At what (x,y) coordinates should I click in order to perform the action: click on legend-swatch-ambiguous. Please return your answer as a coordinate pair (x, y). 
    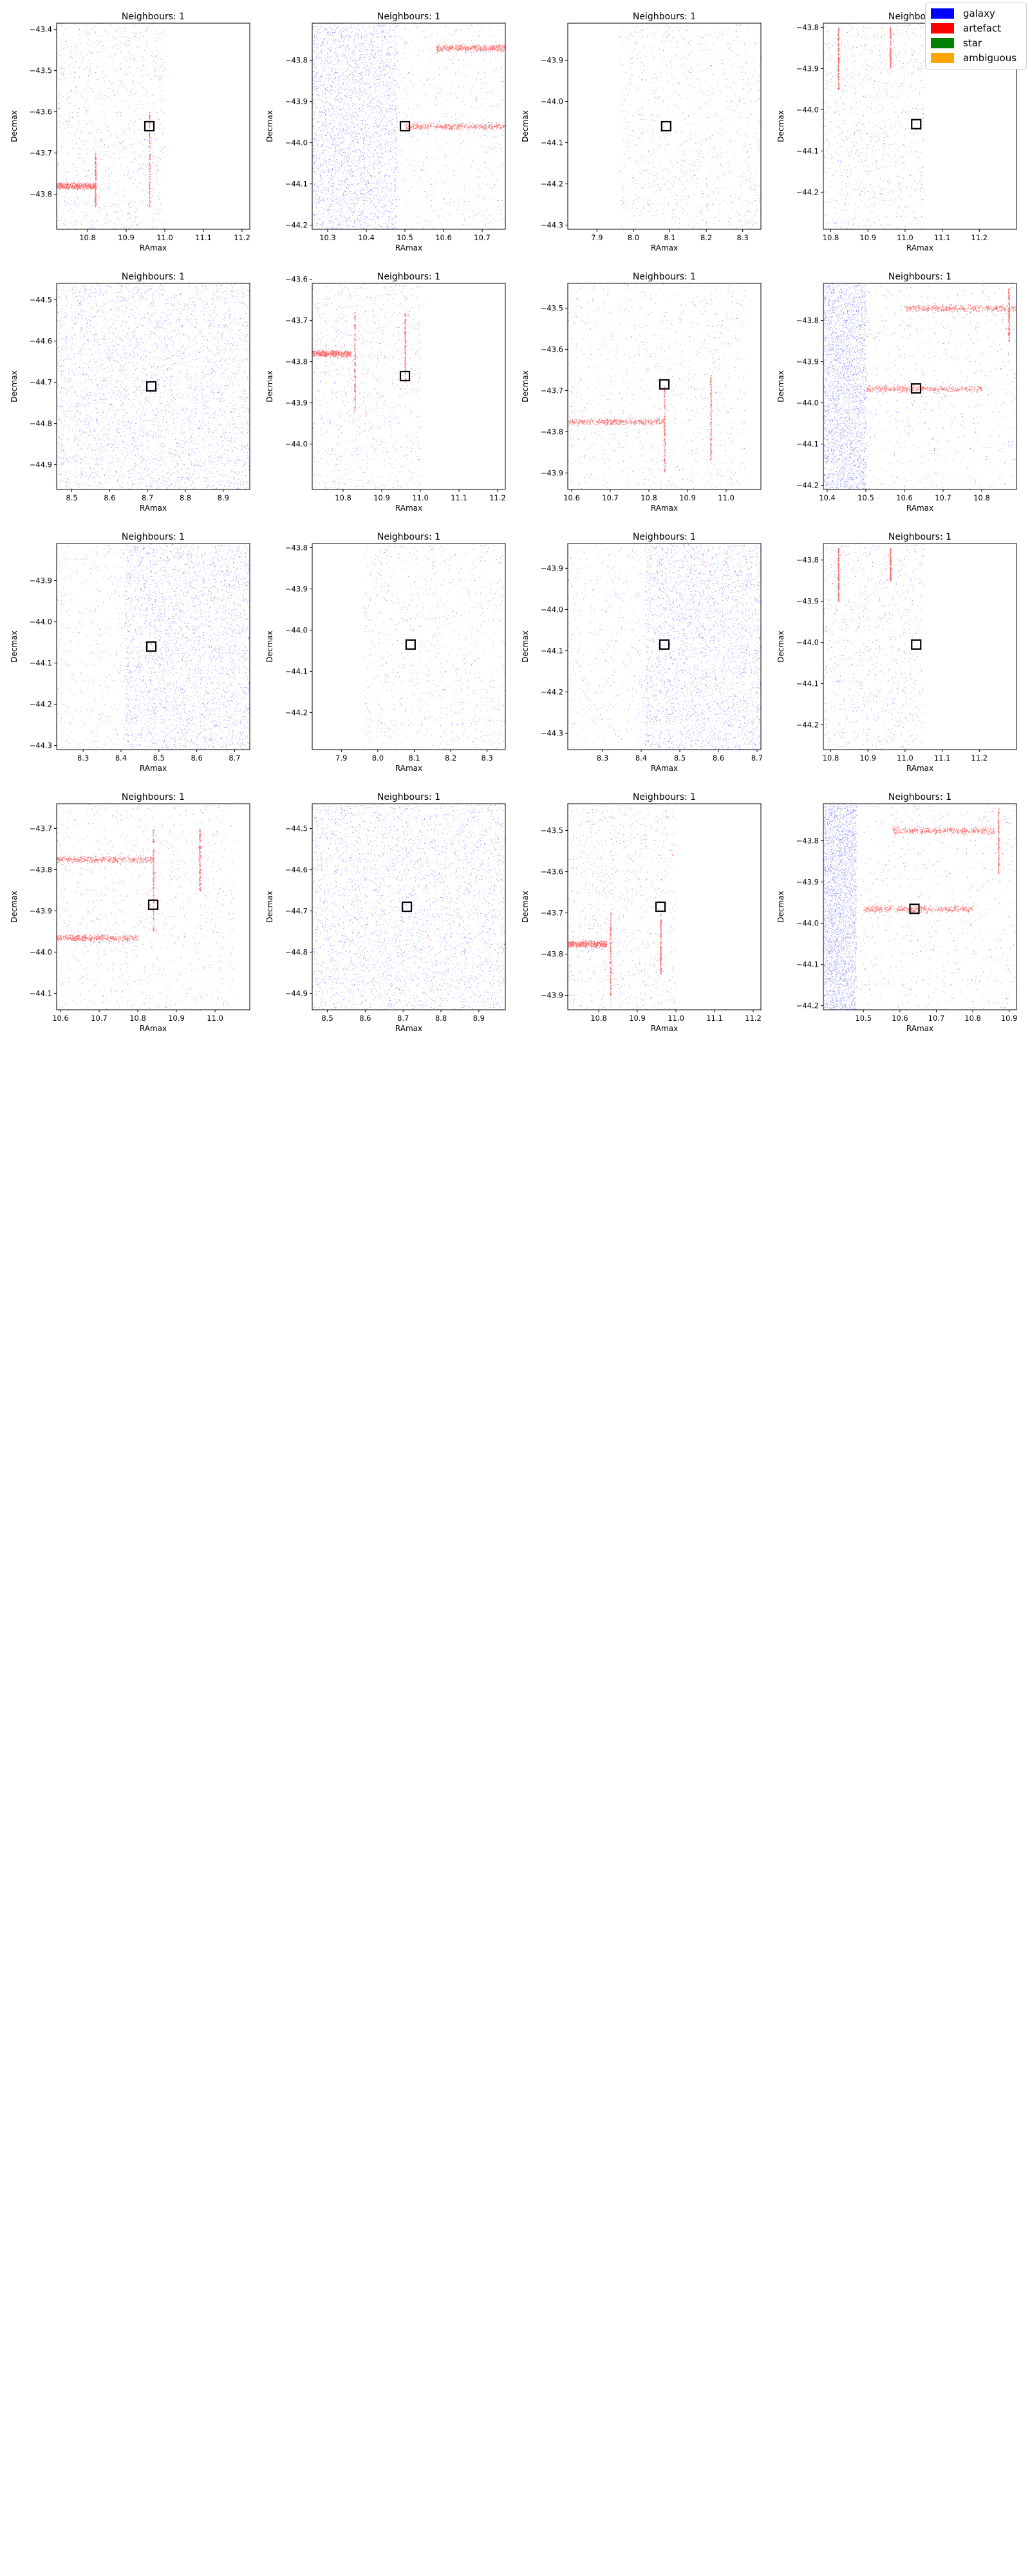
    Looking at the image, I should click on (943, 58).